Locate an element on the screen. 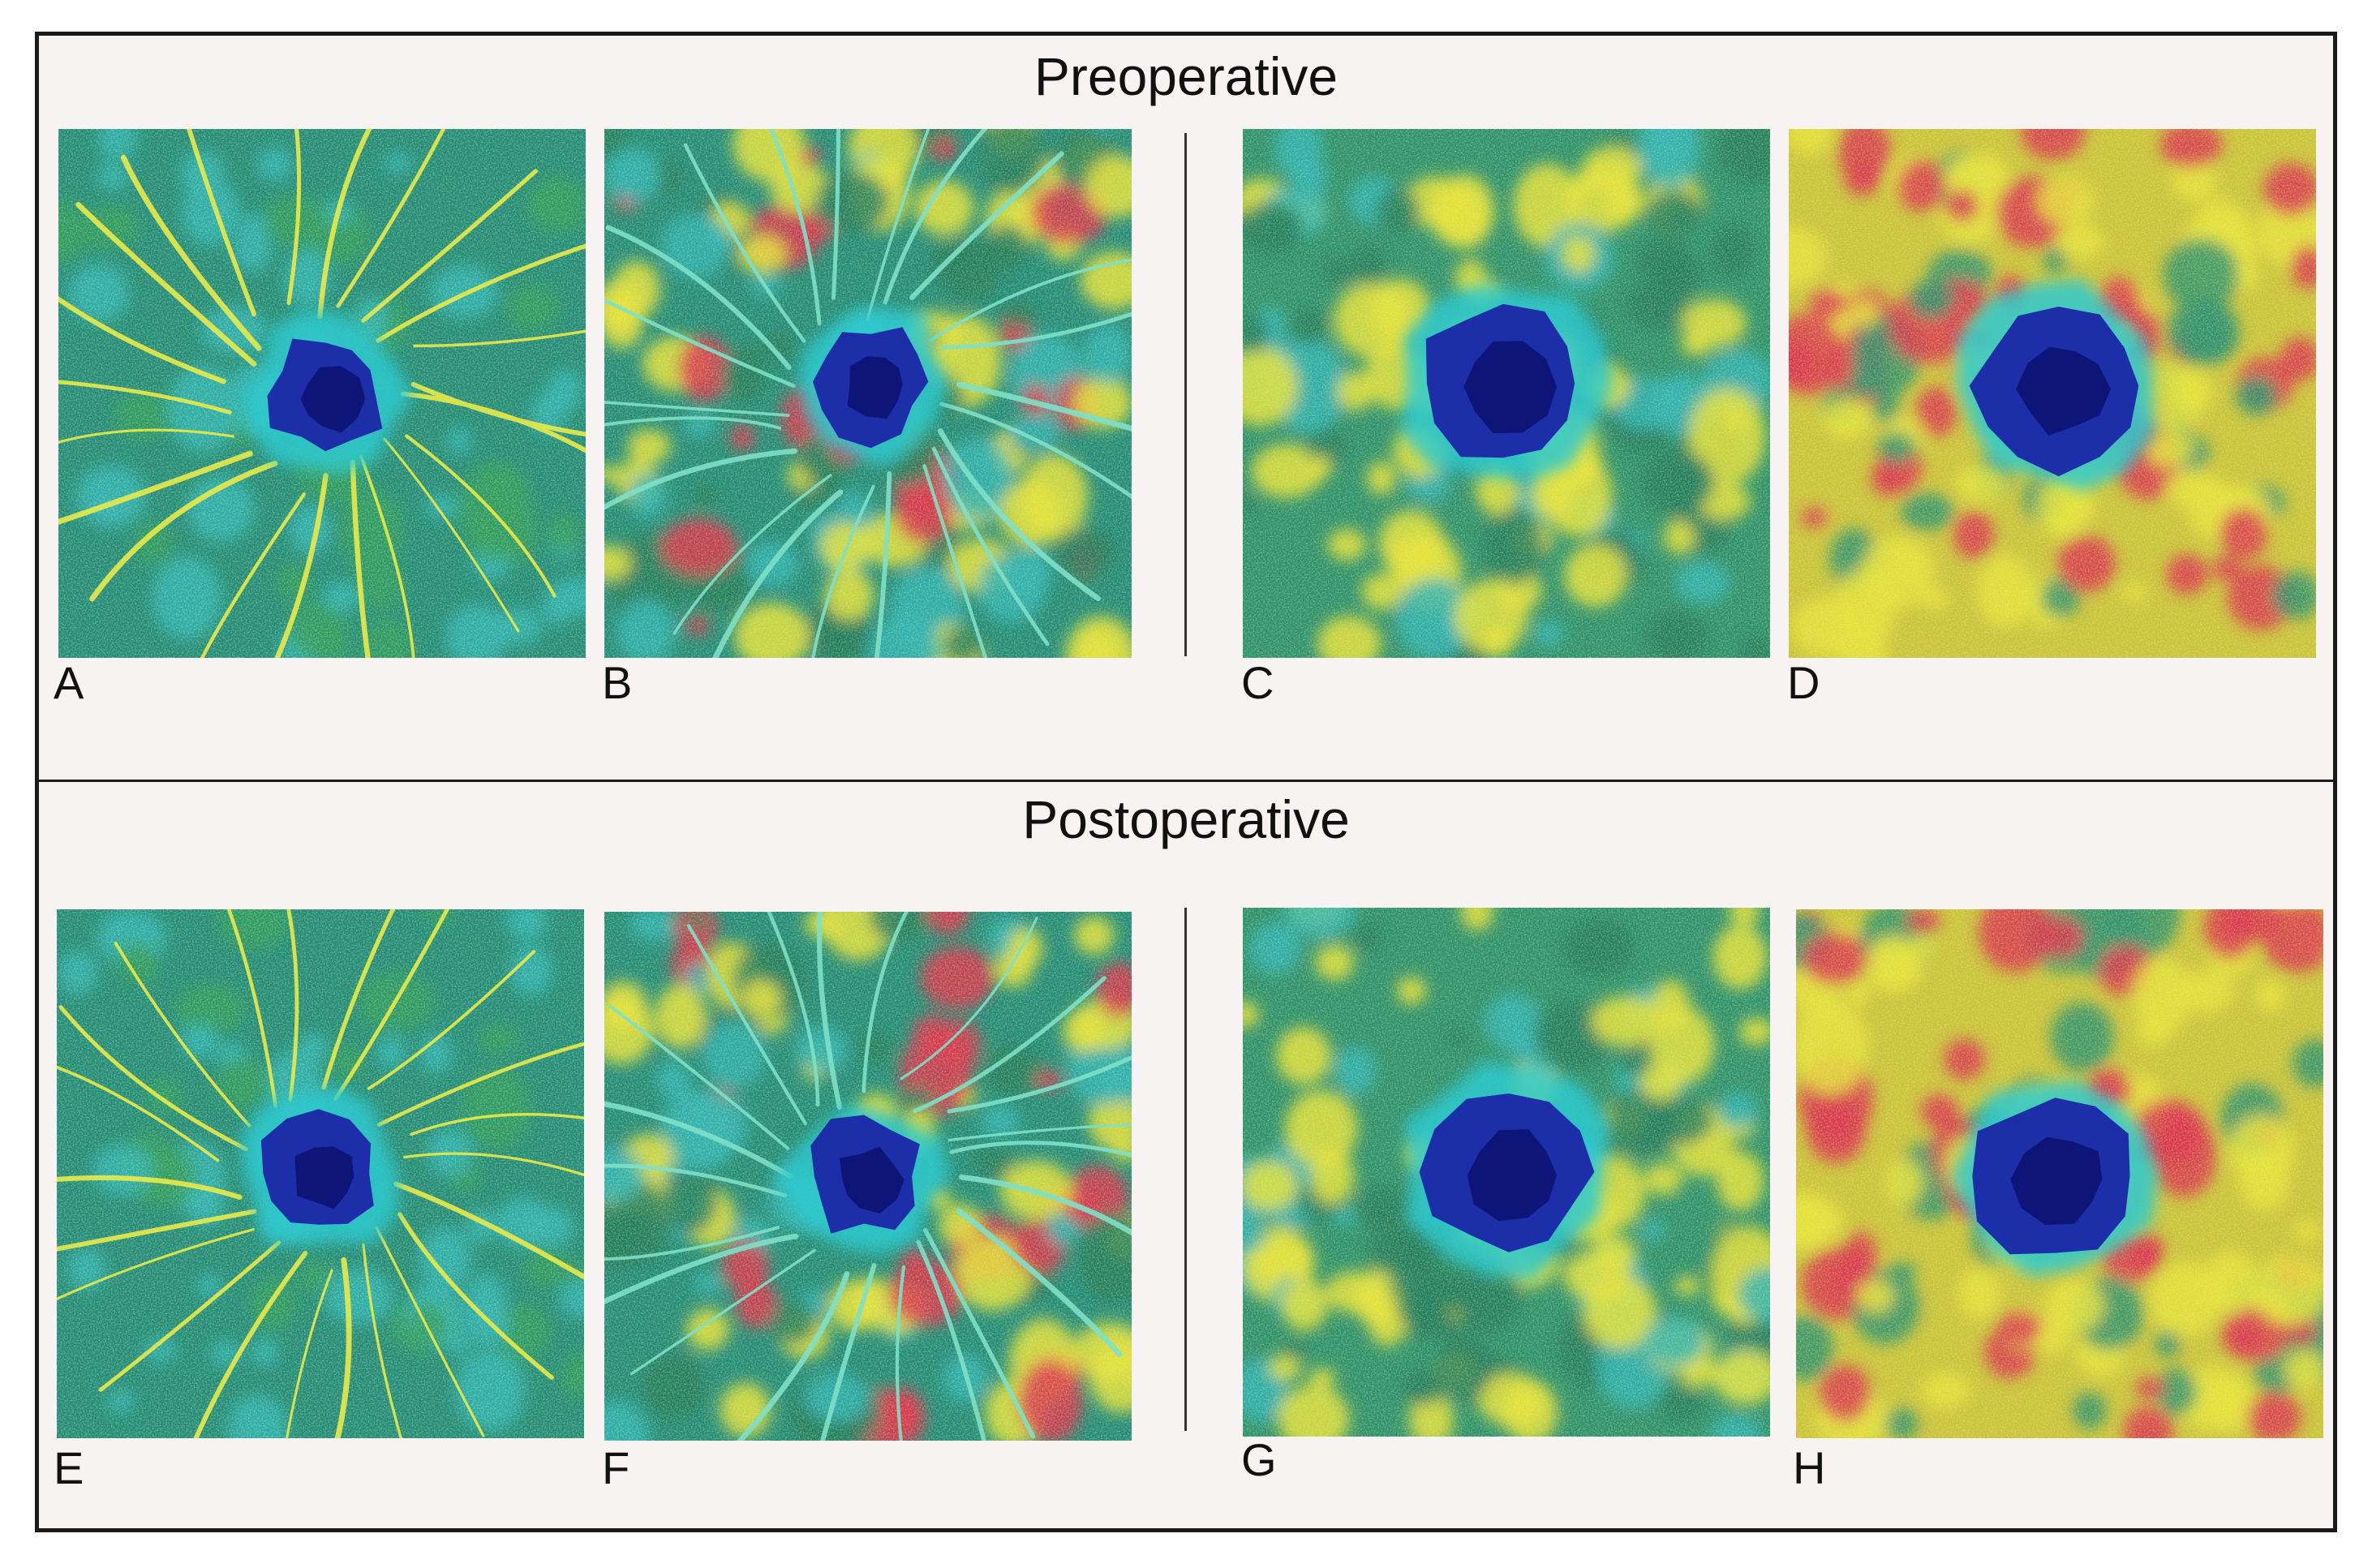 This screenshot has width=2372, height=1568. panel-divider-preoperative is located at coordinates (1185, 394).